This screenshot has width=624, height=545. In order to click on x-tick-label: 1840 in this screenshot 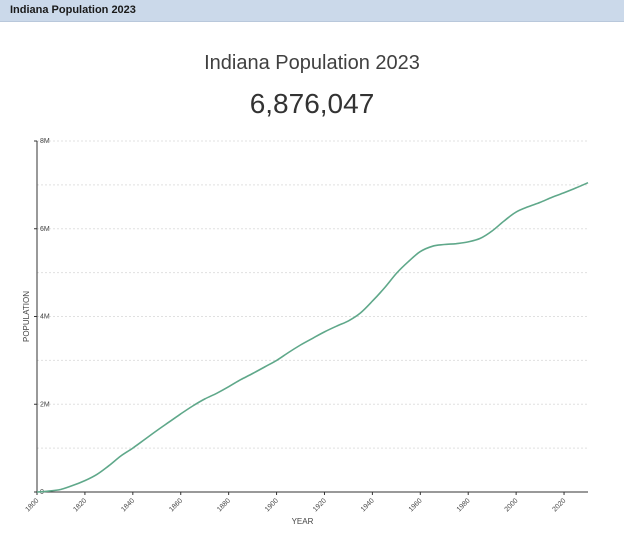, I will do `click(128, 505)`.